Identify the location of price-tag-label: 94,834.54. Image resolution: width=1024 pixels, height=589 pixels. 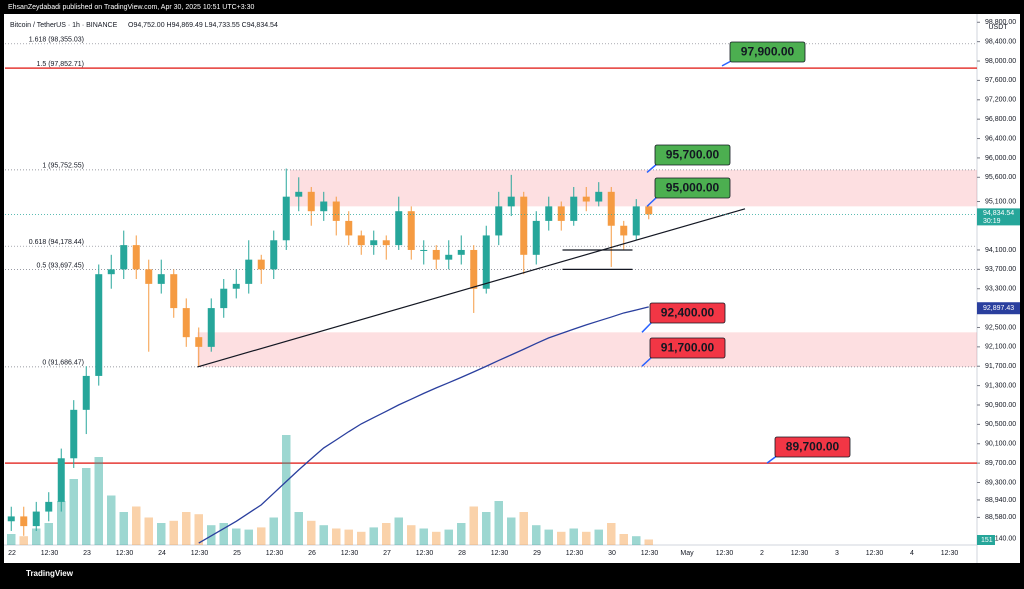
(998, 213).